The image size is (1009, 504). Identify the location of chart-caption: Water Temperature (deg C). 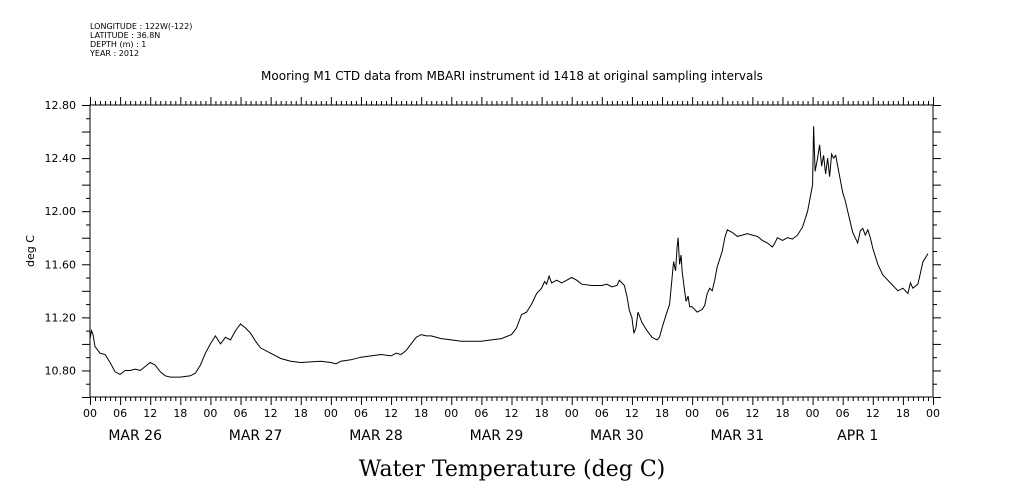
(512, 469).